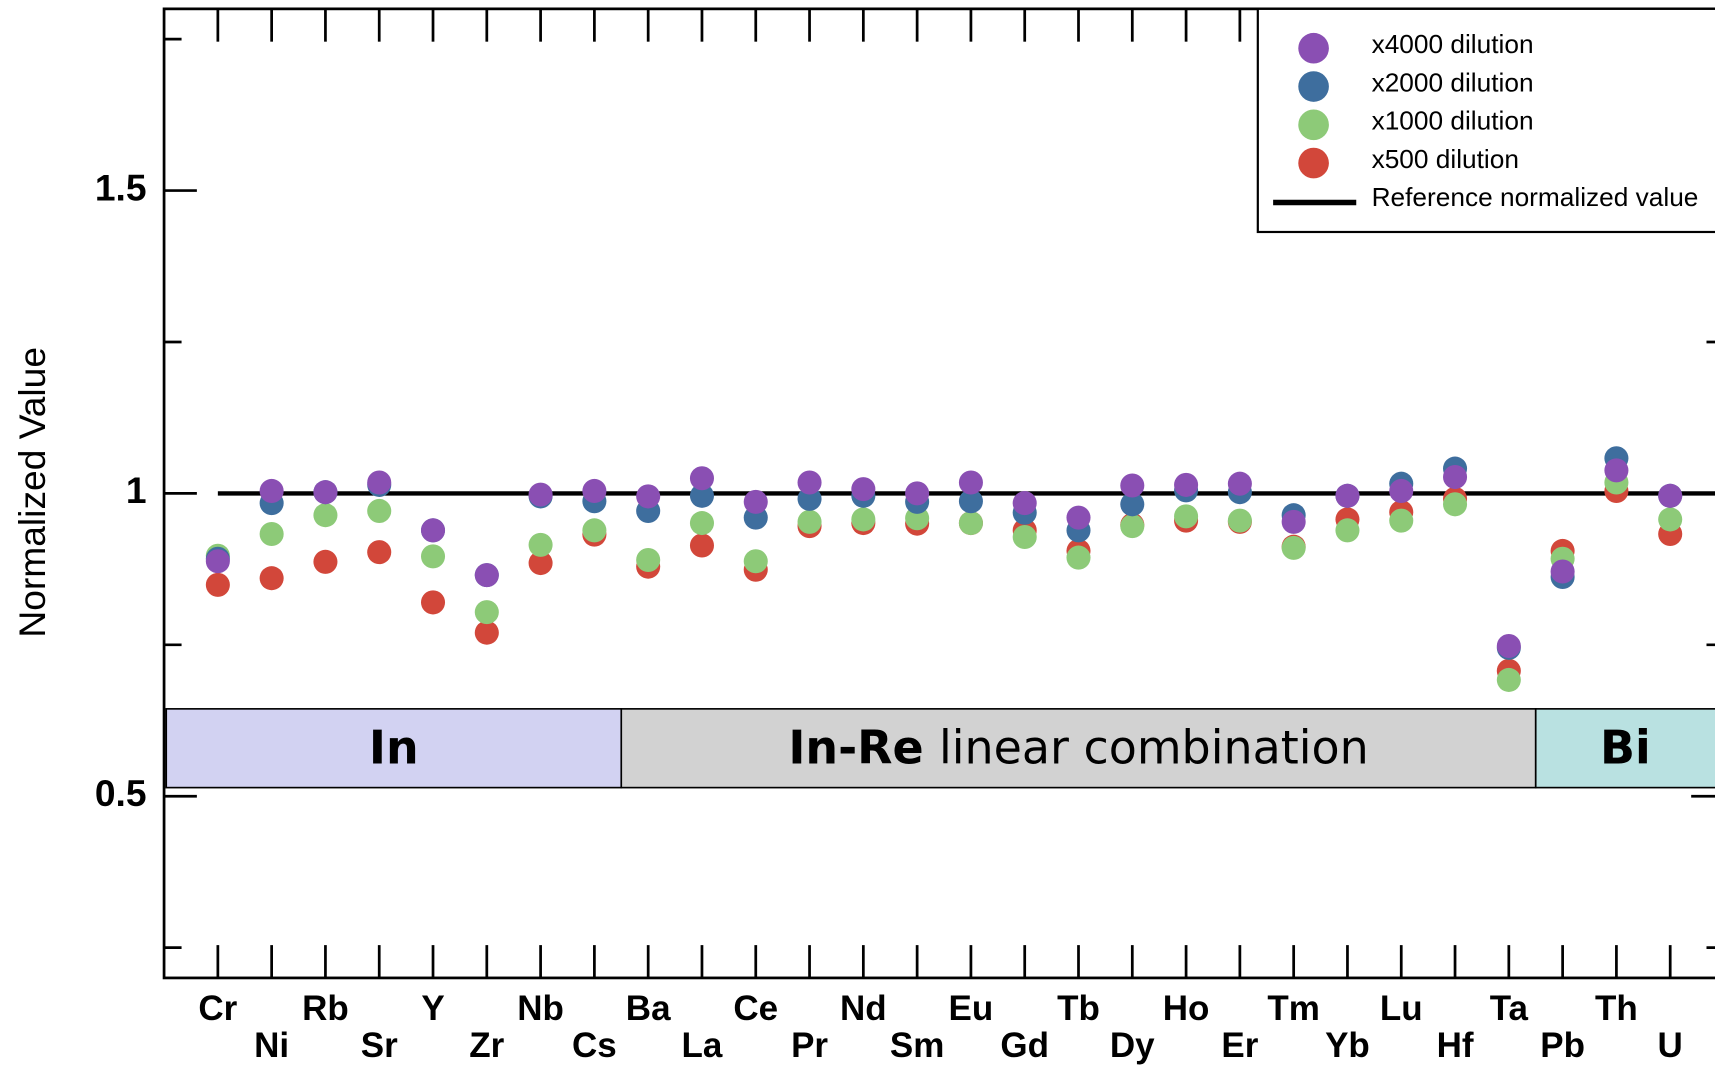 This screenshot has height=1071, width=1715. I want to click on legend-label: x2000 dilution, so click(1453, 82).